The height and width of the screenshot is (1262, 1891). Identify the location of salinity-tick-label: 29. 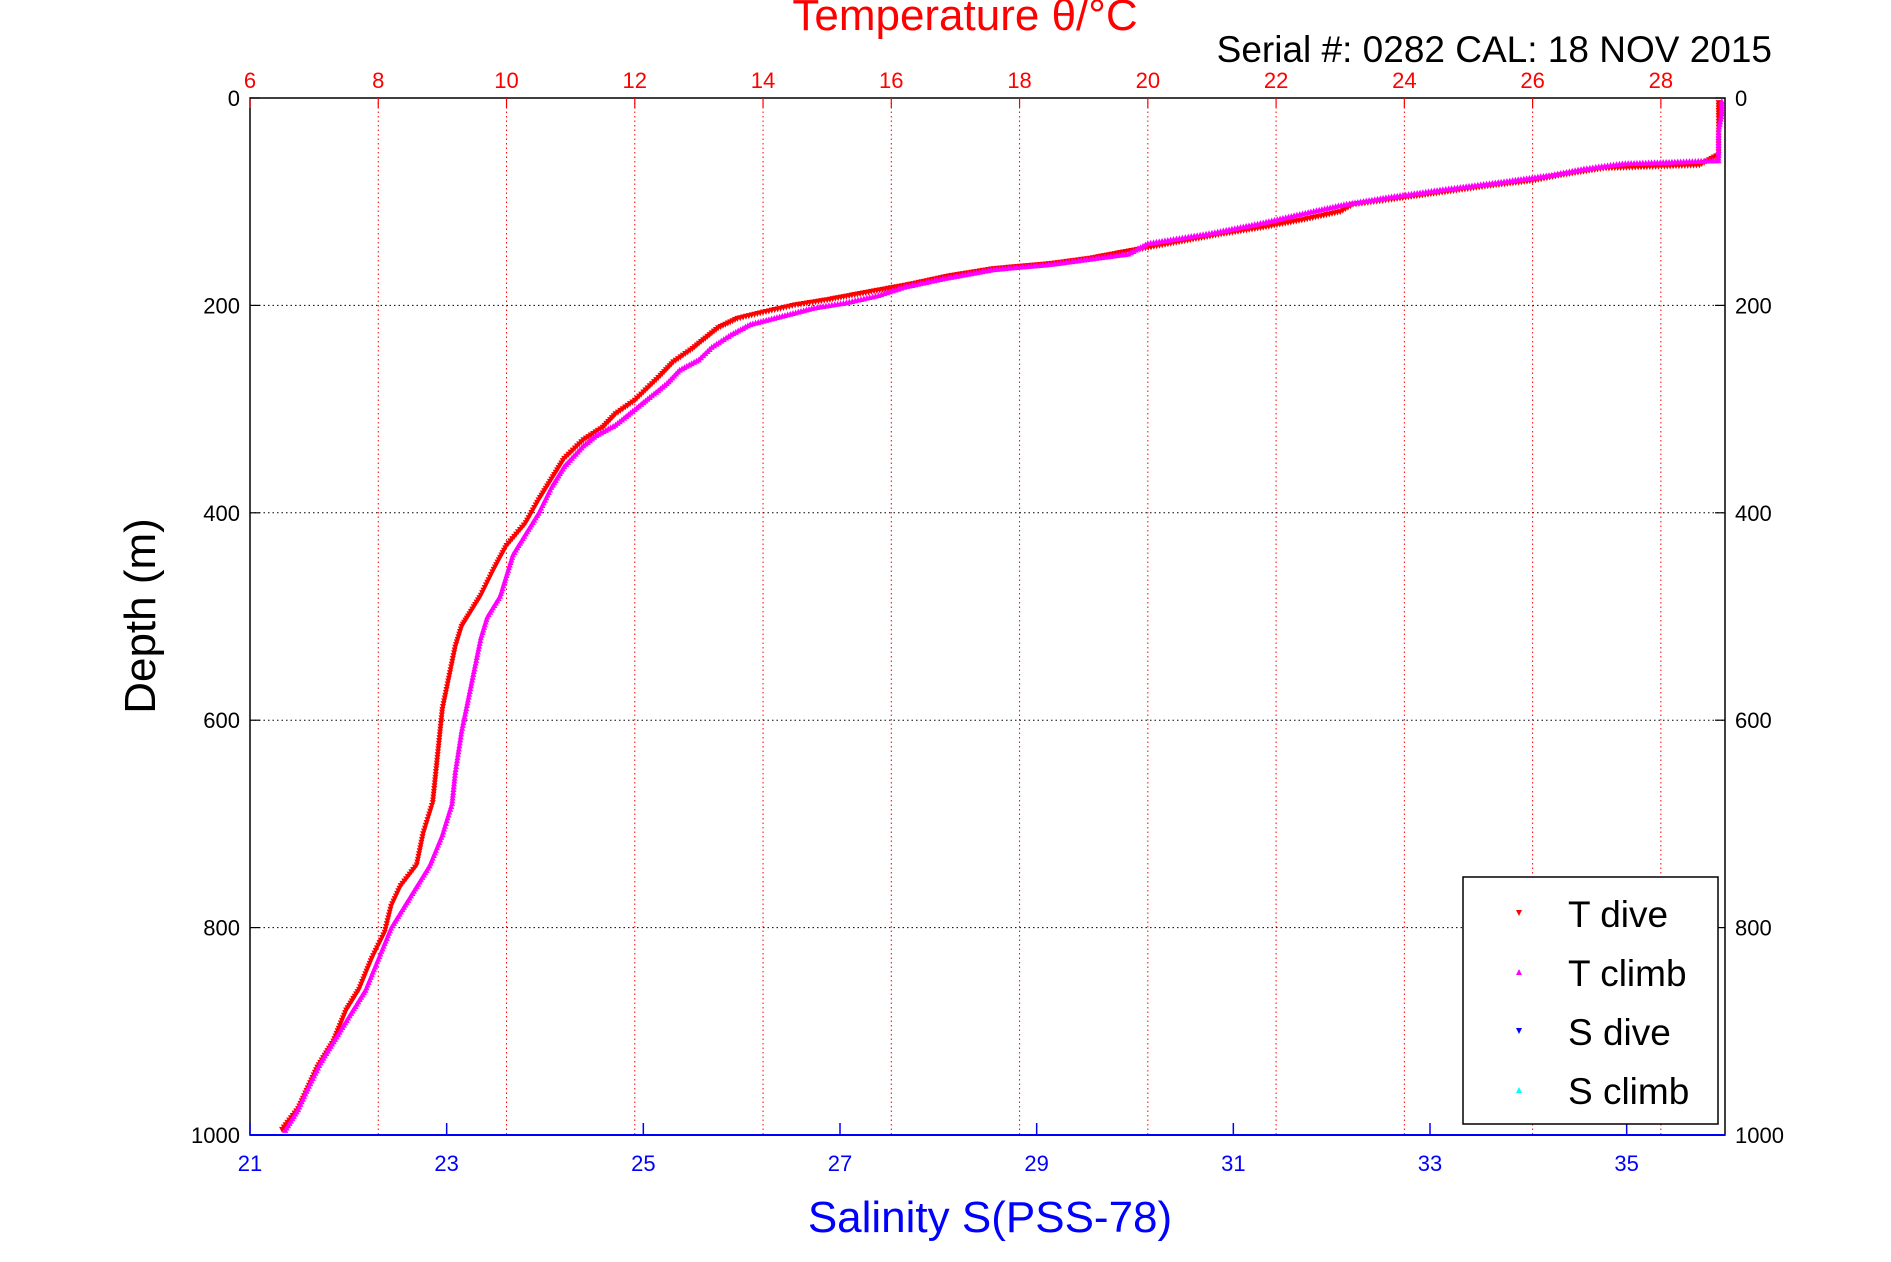
(1036, 1163).